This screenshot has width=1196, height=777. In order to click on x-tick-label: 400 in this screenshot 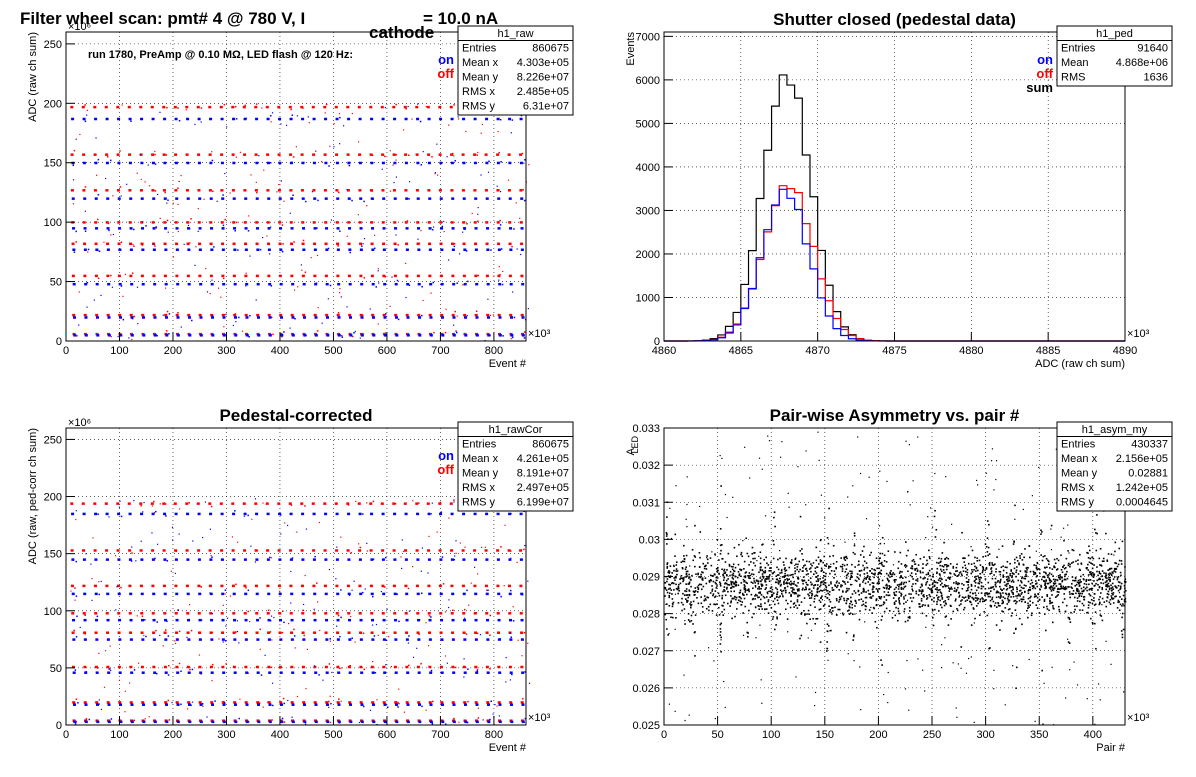, I will do `click(280, 351)`.